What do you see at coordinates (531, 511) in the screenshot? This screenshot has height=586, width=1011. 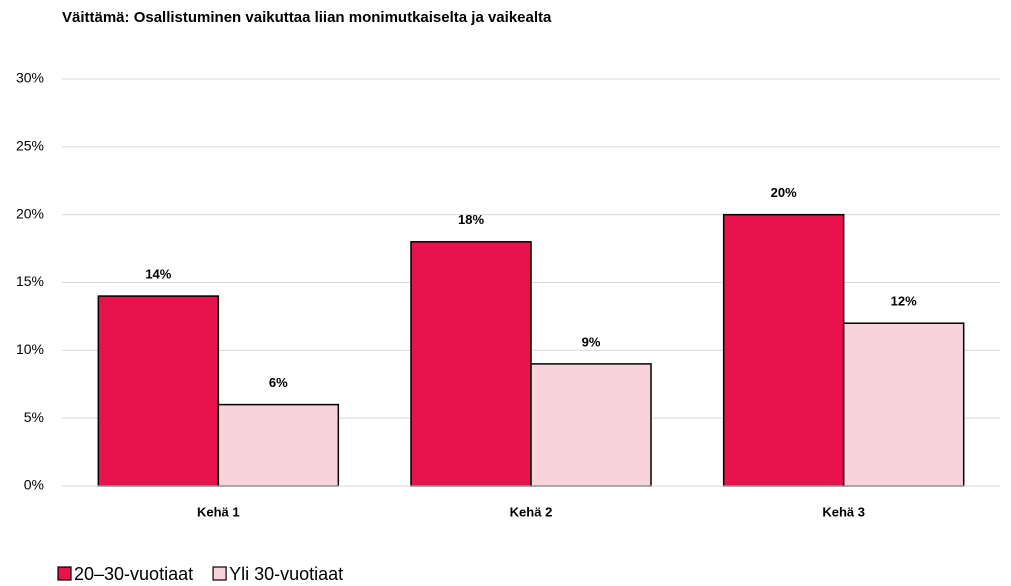 I see `x-tick-label: Kehä 2` at bounding box center [531, 511].